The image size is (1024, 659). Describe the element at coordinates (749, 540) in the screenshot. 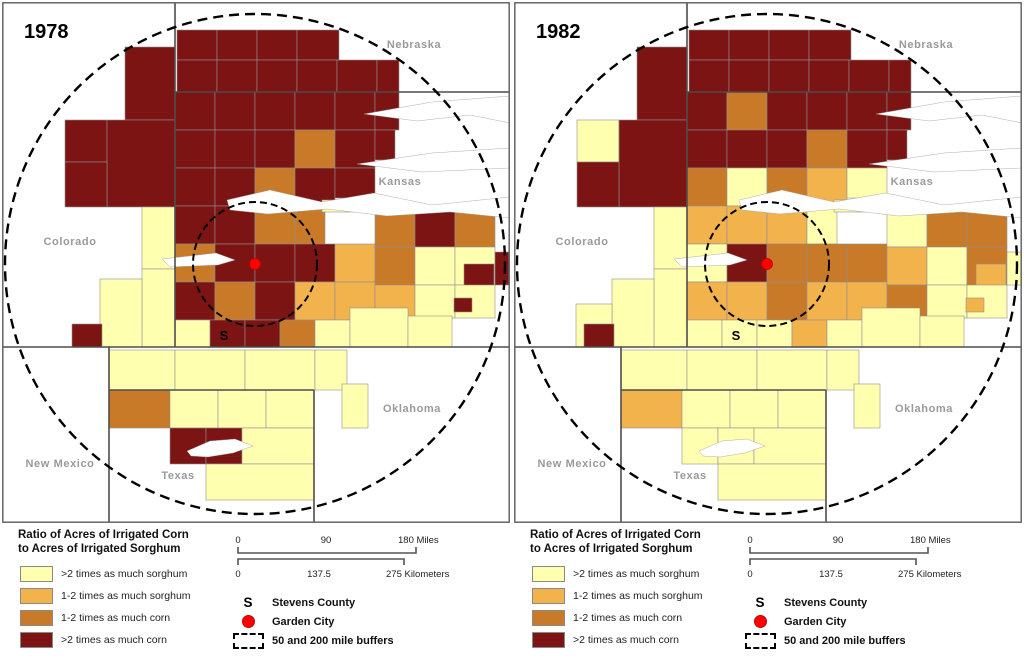

I see `scale-miles-0: 0` at that location.